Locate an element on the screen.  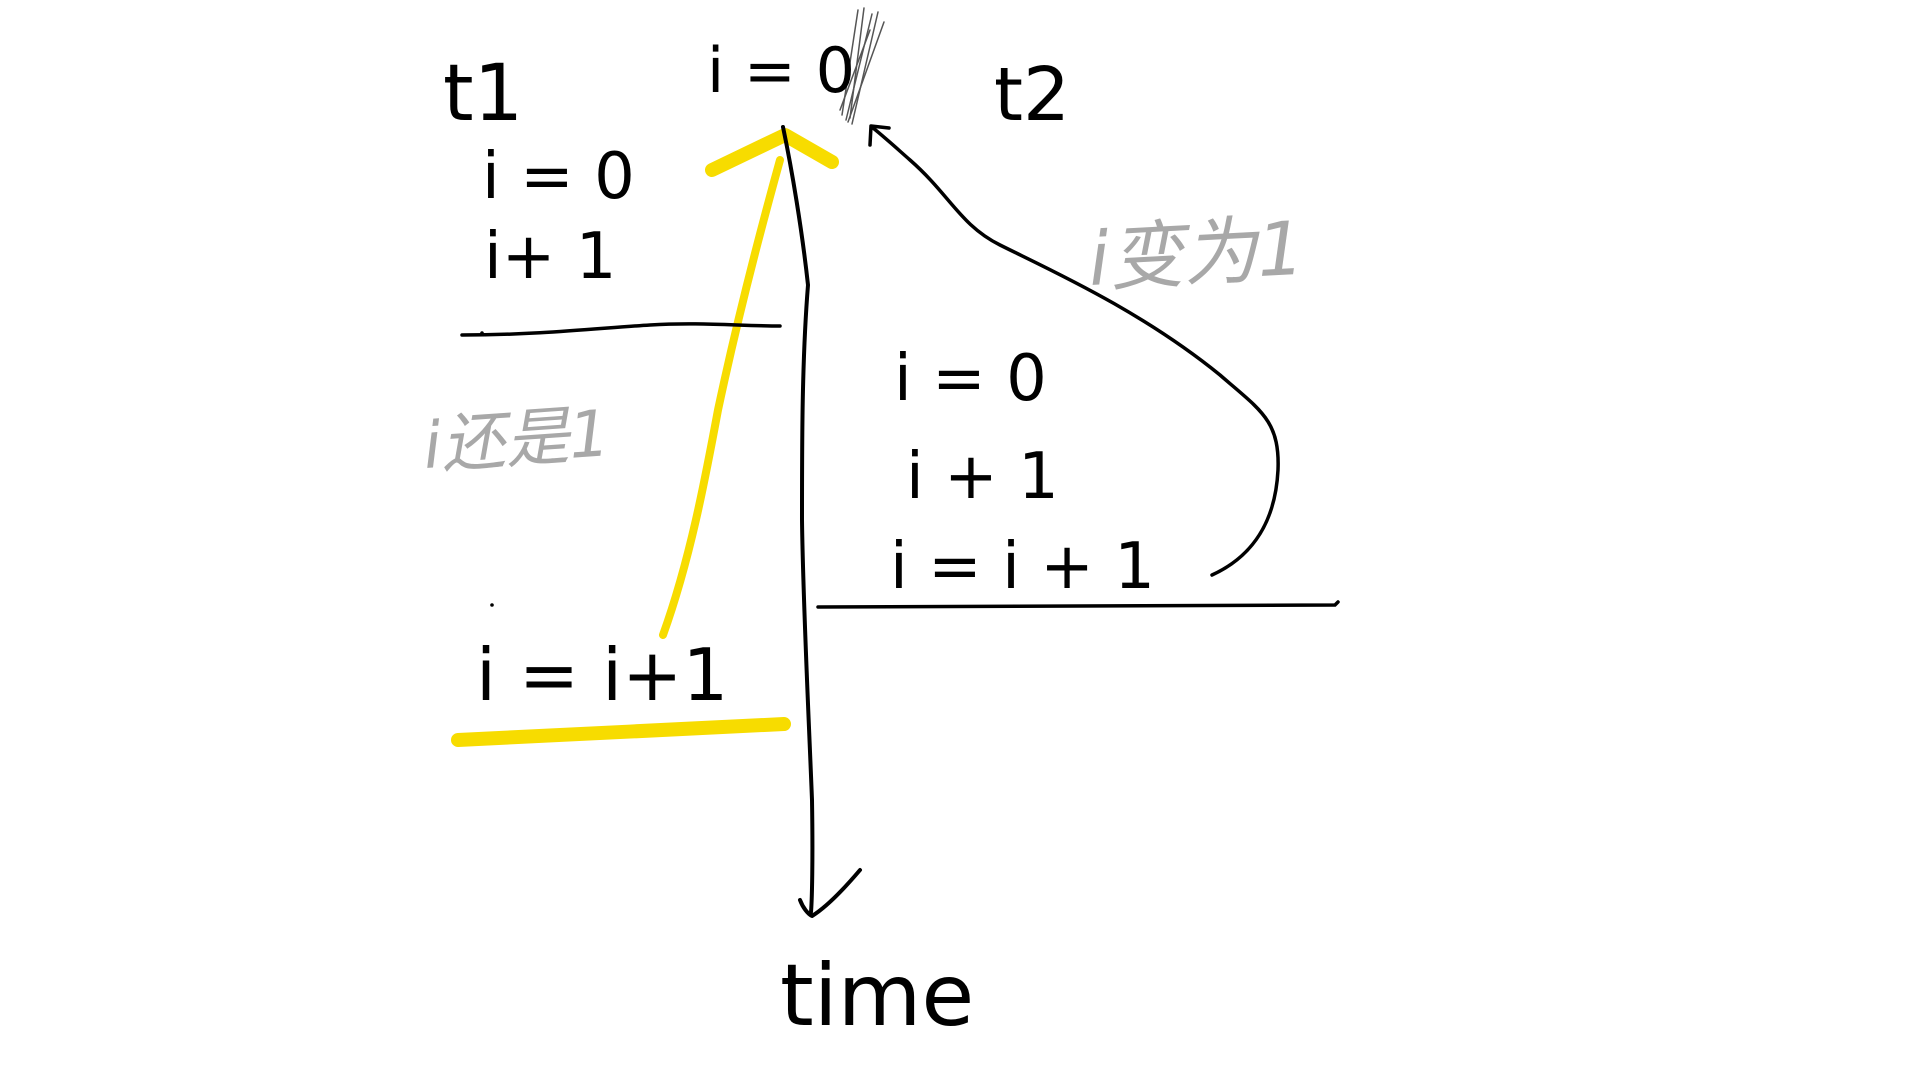
scribble-mark is located at coordinates (862, 66).